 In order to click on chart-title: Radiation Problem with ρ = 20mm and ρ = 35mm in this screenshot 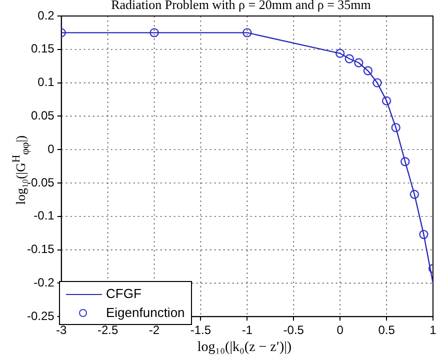, I will do `click(241, 6)`.